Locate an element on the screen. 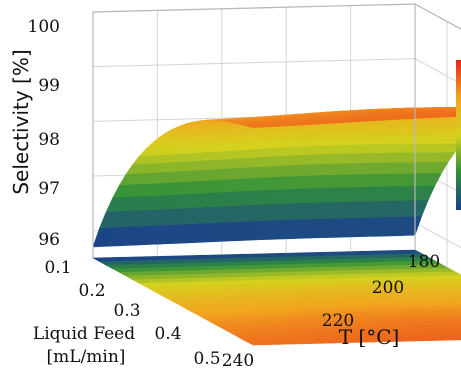 This screenshot has width=461, height=373. x-tick-label: 0.4 is located at coordinates (167, 334).